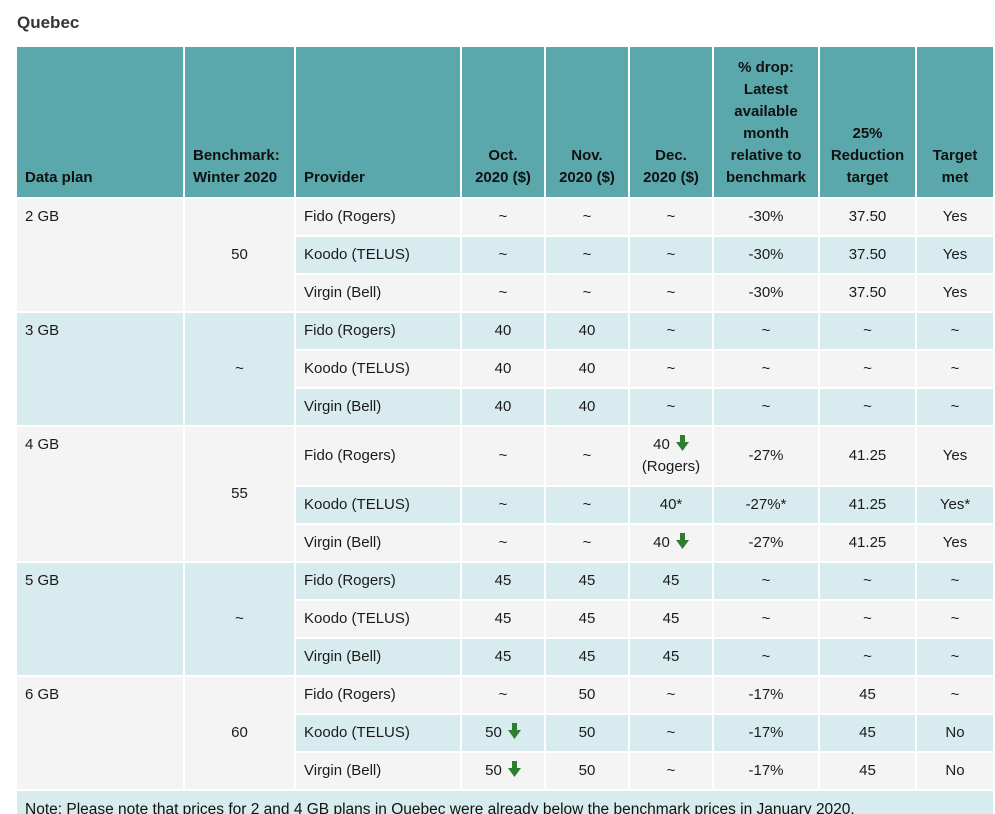 The height and width of the screenshot is (814, 995). I want to click on pct-drop-cell: -17%, so click(767, 696).